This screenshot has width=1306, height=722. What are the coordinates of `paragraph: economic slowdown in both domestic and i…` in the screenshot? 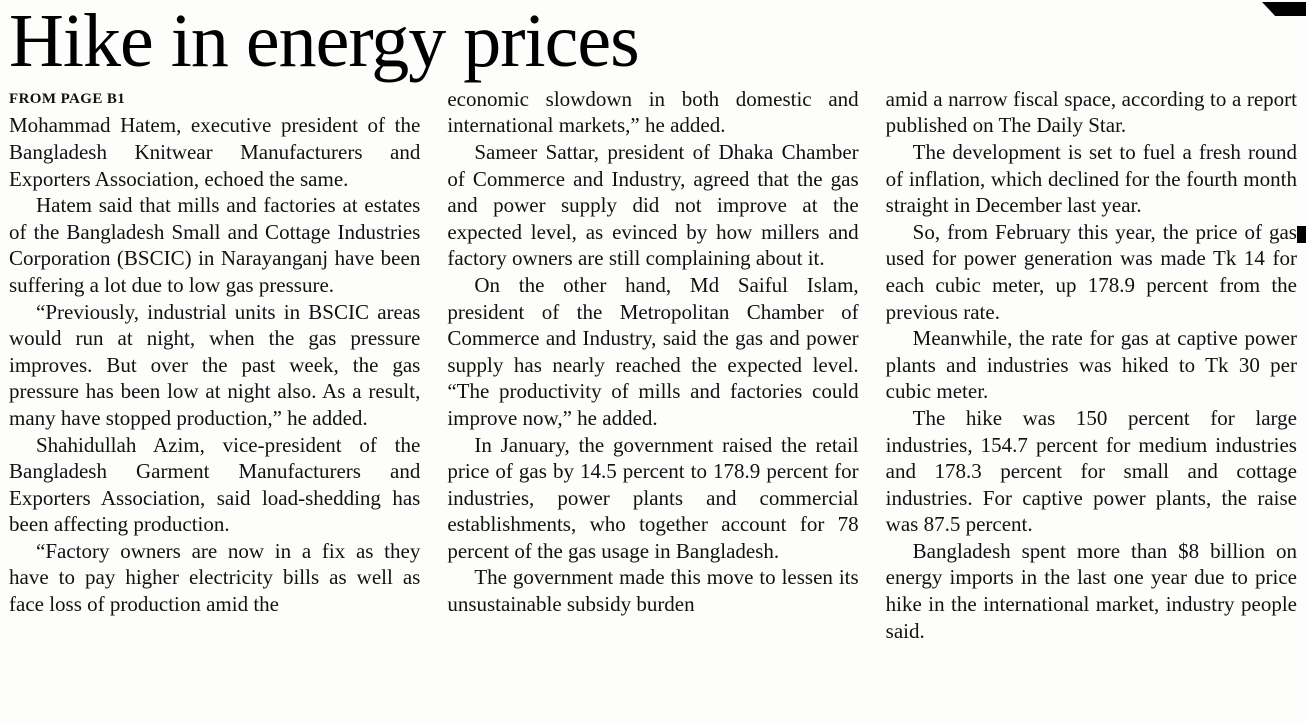 It's located at (653, 112).